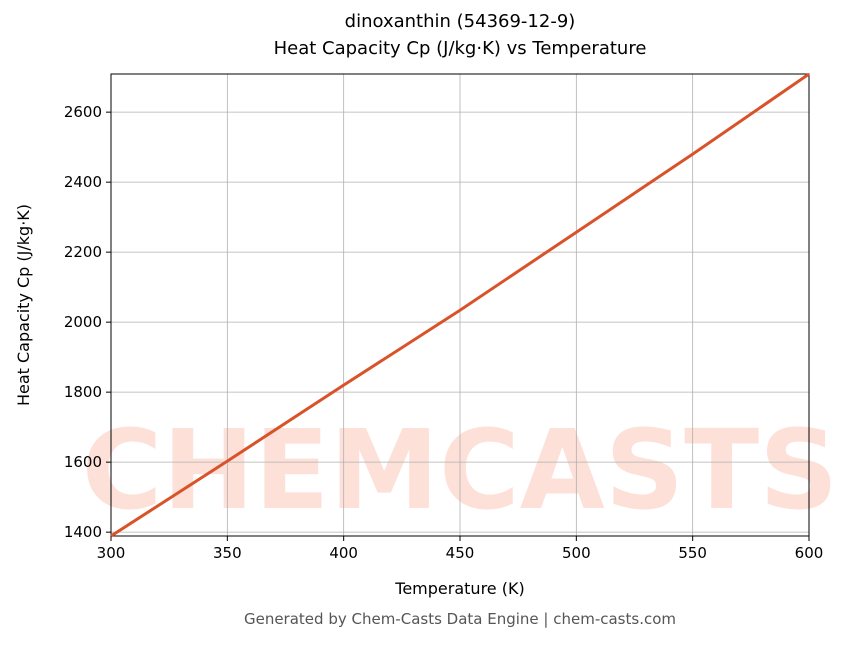 Image resolution: width=843 pixels, height=648 pixels. Describe the element at coordinates (83, 322) in the screenshot. I see `y-tick-label: 2000` at that location.